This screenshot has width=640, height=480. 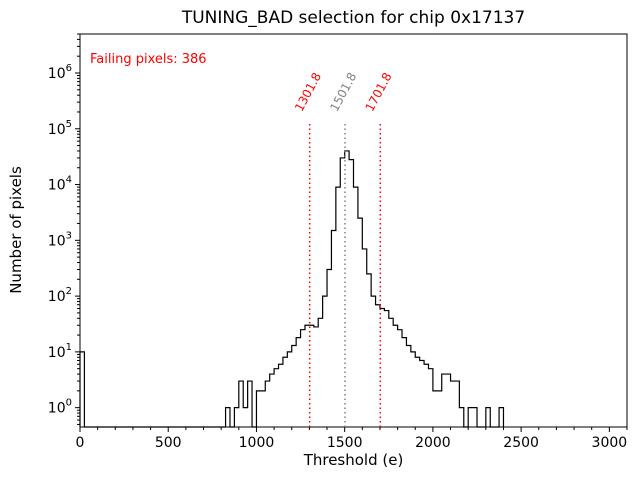 What do you see at coordinates (60, 128) in the screenshot?
I see `y-tick-label: 10⁵` at bounding box center [60, 128].